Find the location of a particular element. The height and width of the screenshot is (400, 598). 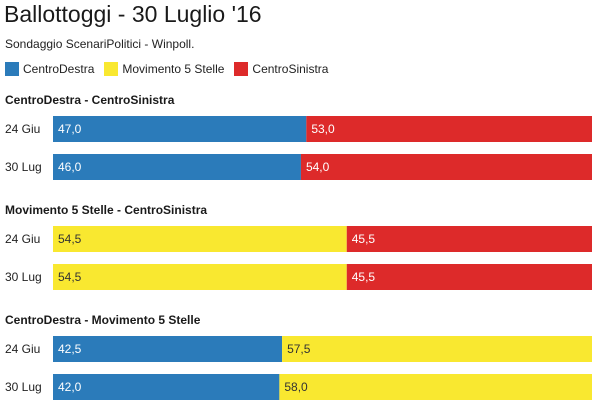

legend-item: Movimento 5 Stelle is located at coordinates (164, 69).